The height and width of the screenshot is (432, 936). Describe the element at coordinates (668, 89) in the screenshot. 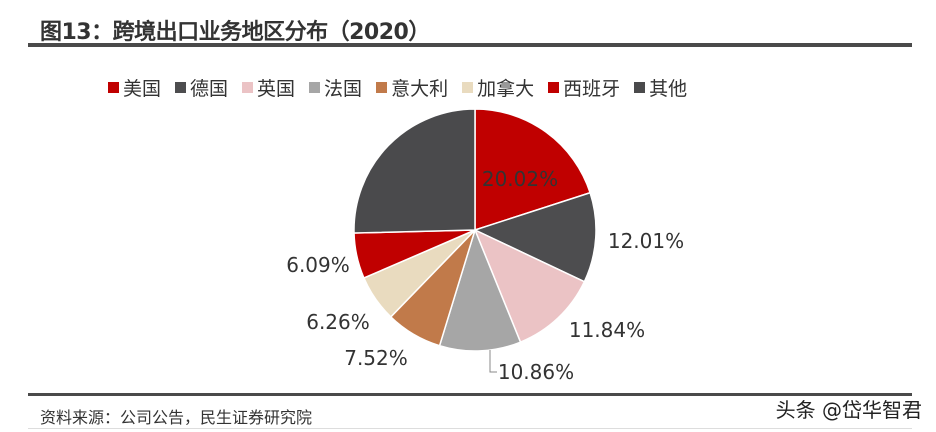

I see `legend-label: 其他` at that location.